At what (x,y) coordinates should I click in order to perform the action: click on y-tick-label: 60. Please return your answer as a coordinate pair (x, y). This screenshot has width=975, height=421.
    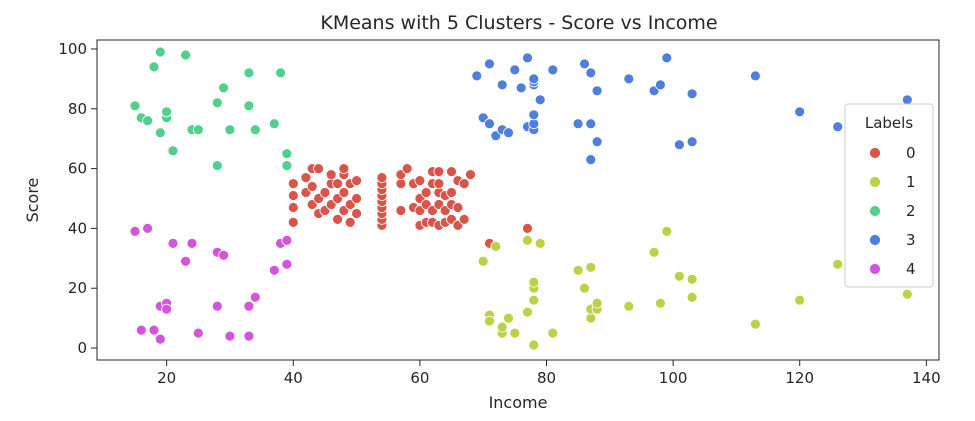
    Looking at the image, I should click on (77, 169).